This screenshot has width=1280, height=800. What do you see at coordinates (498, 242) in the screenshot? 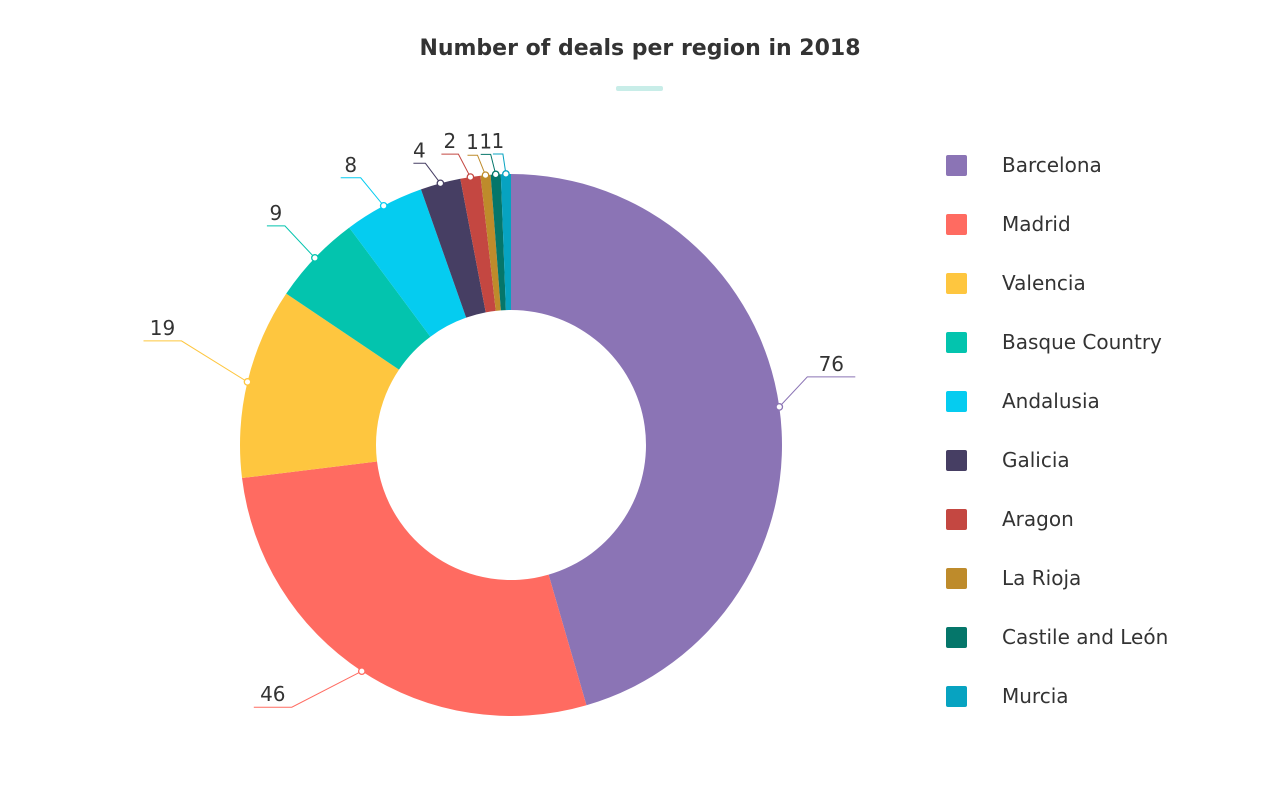
I see `slice-castile-and-leon` at bounding box center [498, 242].